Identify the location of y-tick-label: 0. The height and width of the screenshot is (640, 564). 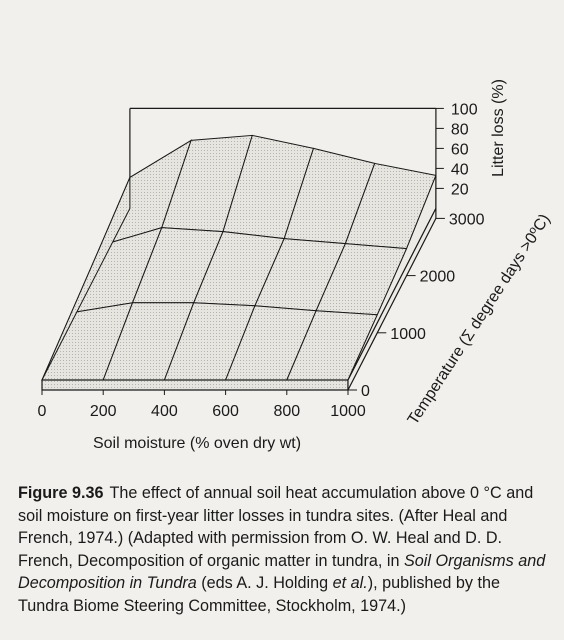
(365, 391).